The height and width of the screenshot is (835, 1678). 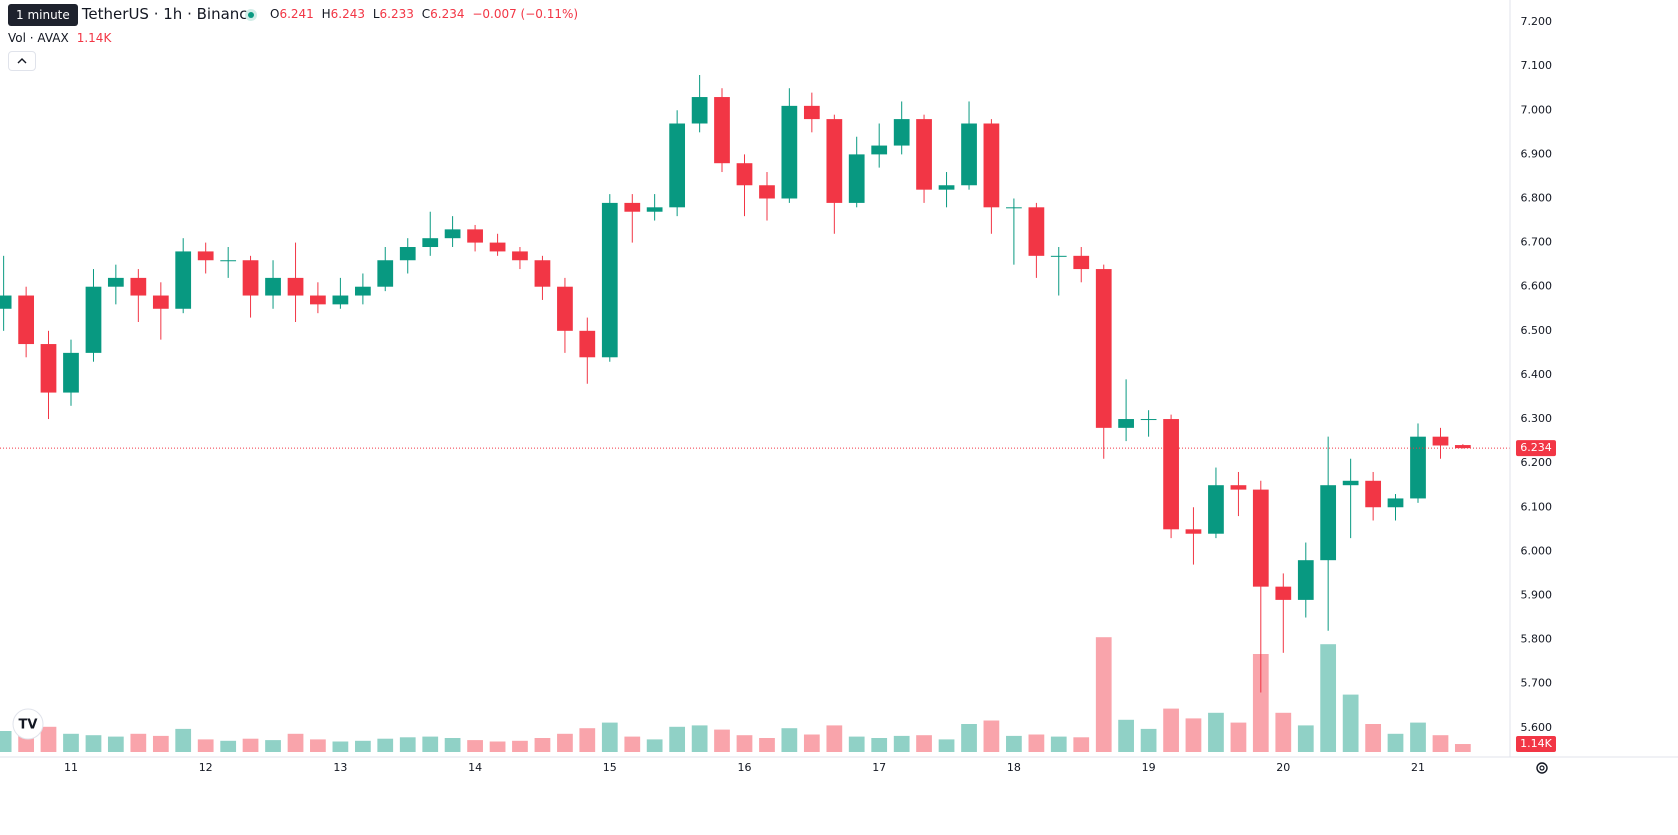 What do you see at coordinates (275, 14) in the screenshot?
I see `ohlc-key: O` at bounding box center [275, 14].